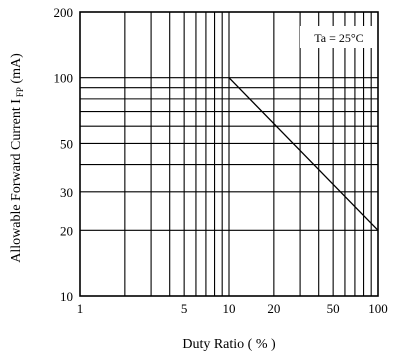 This screenshot has width=401, height=358. I want to click on y-tick-label: 20, so click(66, 230).